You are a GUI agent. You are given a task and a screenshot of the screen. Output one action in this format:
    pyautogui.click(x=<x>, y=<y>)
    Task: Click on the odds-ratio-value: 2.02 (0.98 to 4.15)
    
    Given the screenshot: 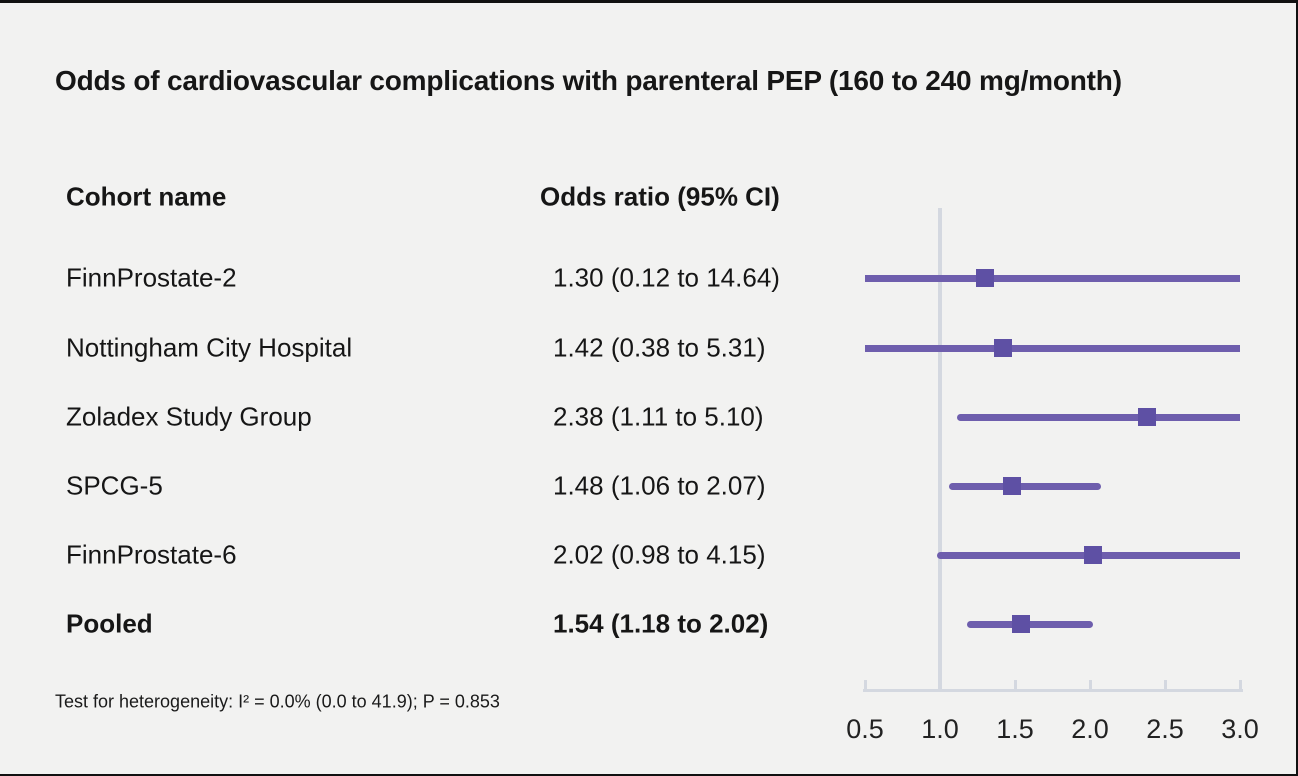 What is the action you would take?
    pyautogui.click(x=659, y=554)
    